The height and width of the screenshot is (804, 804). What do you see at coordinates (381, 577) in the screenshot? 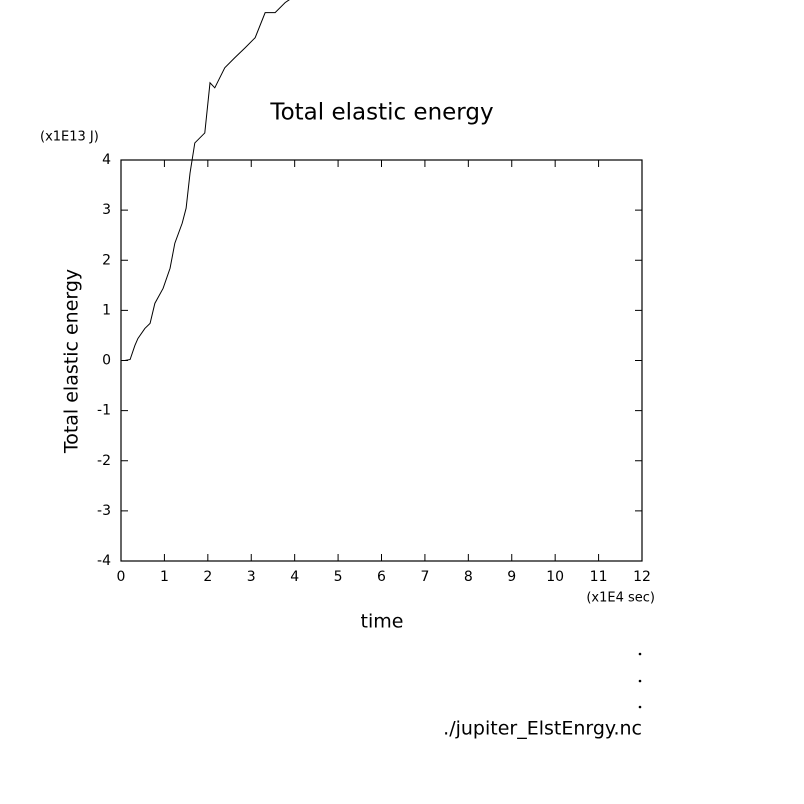
I see `x-tick-label: 6` at bounding box center [381, 577].